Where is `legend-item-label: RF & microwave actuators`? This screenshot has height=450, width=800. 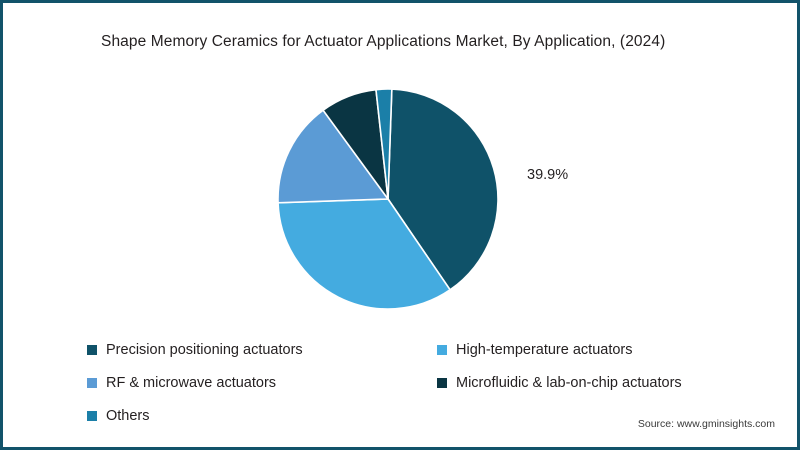 legend-item-label: RF & microwave actuators is located at coordinates (191, 382).